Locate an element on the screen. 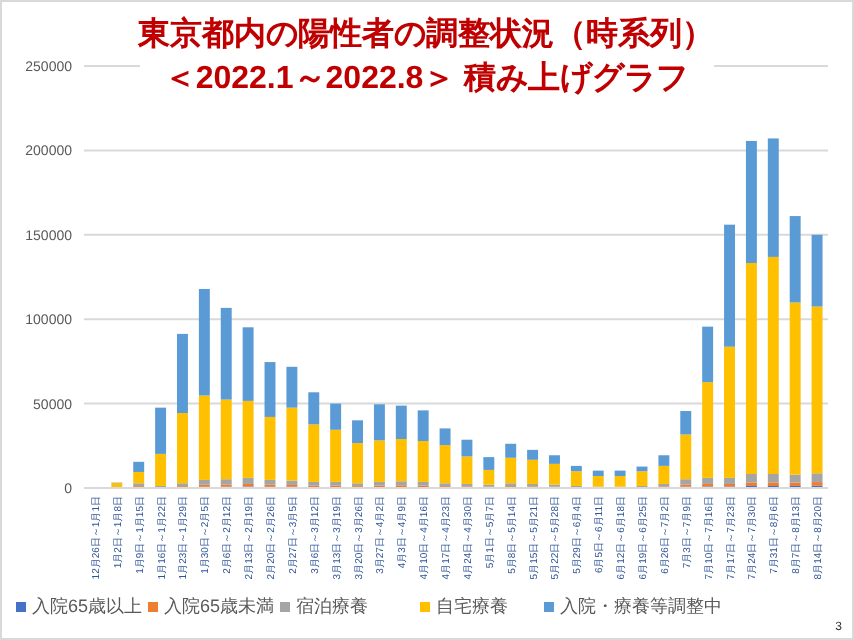 Image resolution: width=854 pixels, height=640 pixels. legend-label: 自宅療養 is located at coordinates (472, 606).